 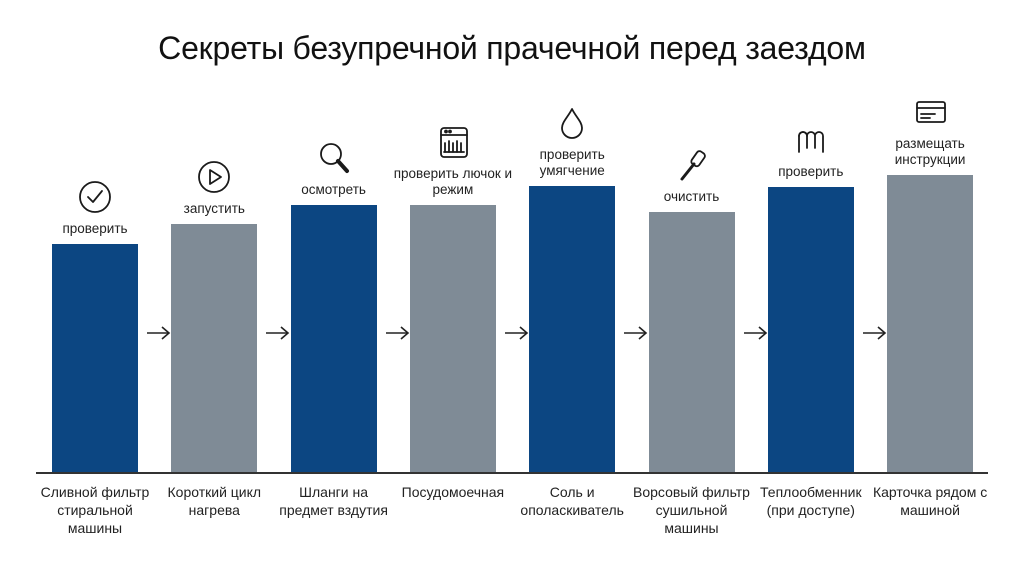 What do you see at coordinates (95, 197) in the screenshot?
I see `checkmark-circle-icon` at bounding box center [95, 197].